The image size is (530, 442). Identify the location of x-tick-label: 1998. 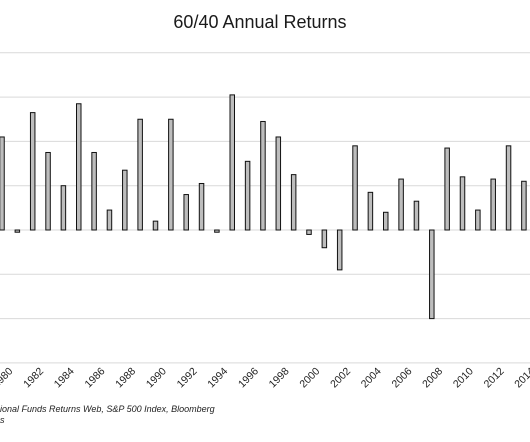
(279, 377).